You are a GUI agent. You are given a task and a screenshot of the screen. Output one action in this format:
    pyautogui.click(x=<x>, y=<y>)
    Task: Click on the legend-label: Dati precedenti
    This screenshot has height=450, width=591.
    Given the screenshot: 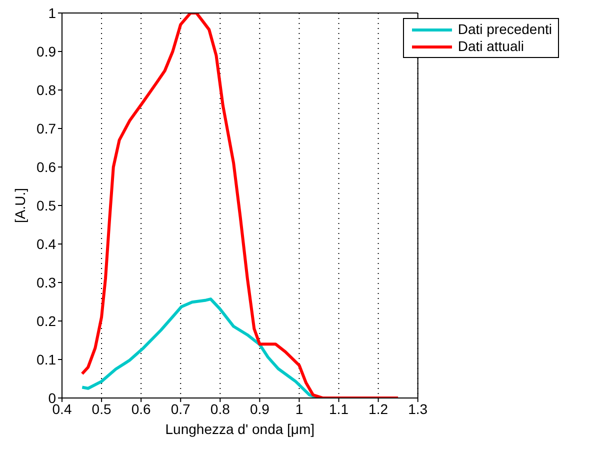 What is the action you would take?
    pyautogui.click(x=505, y=29)
    